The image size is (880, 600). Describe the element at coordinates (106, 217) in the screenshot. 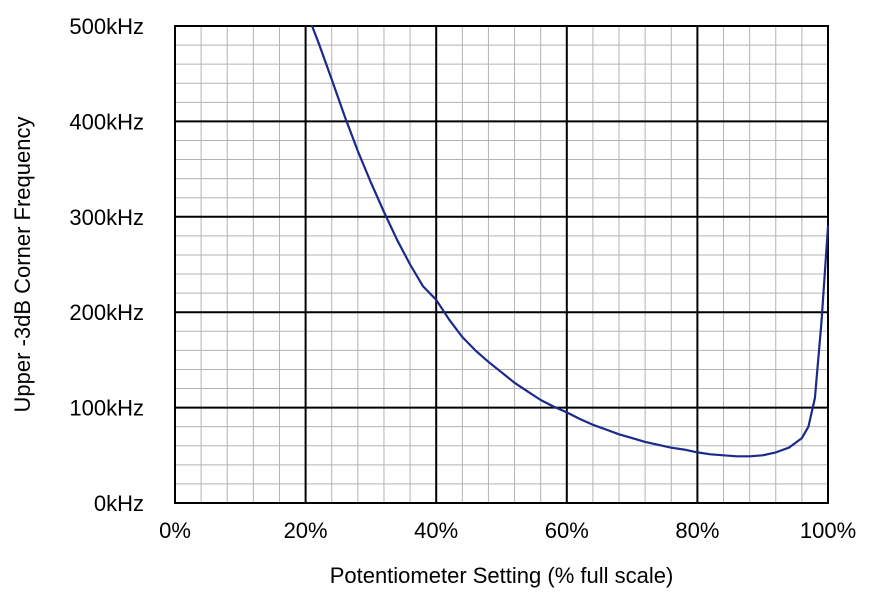

I see `y-tick-label: 300kHz` at that location.